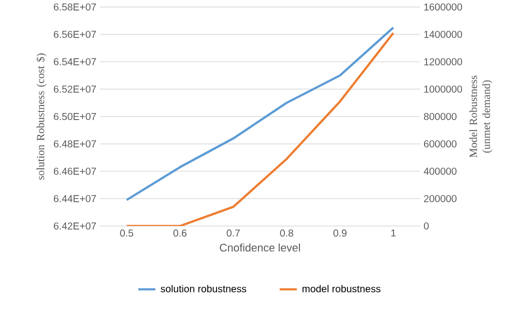 The image size is (520, 317). What do you see at coordinates (440, 171) in the screenshot?
I see `y2-tick-label: 400000` at bounding box center [440, 171].